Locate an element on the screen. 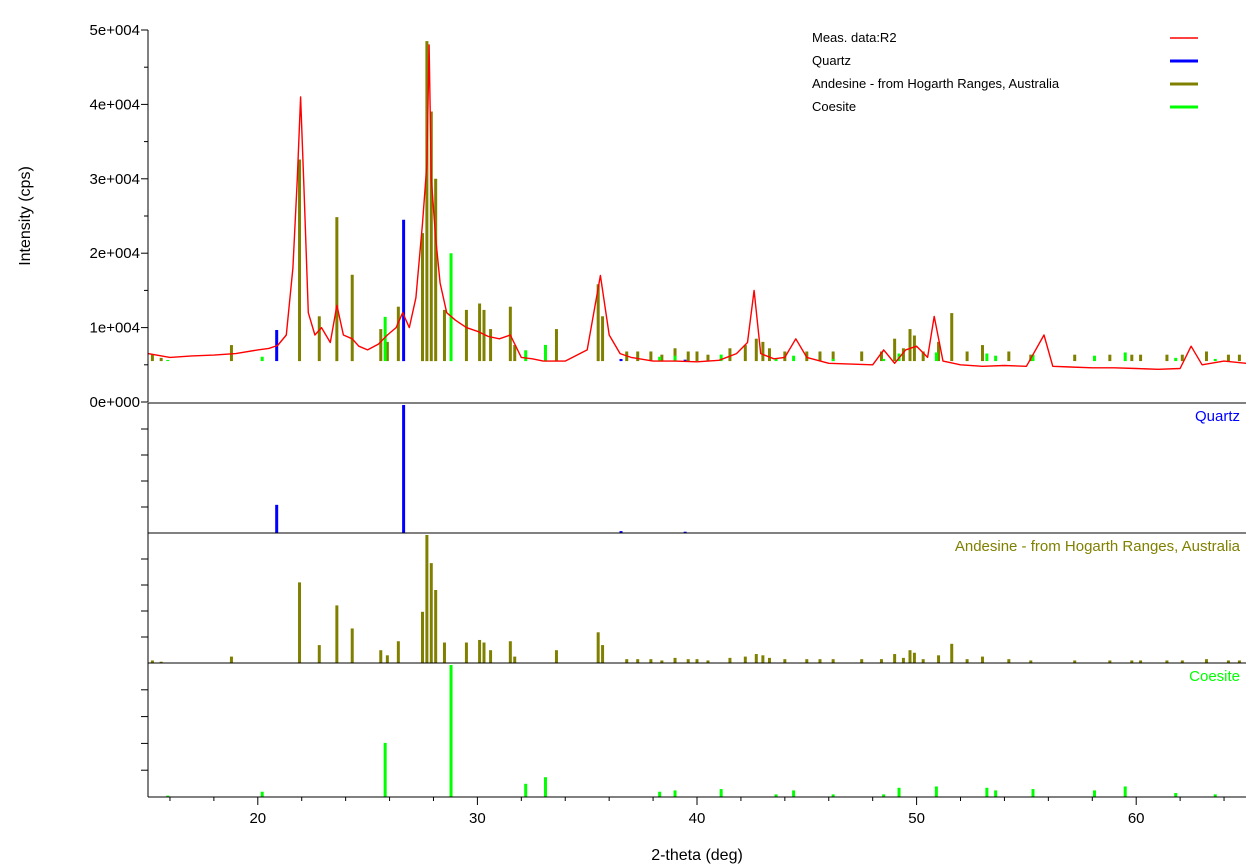  y-tick-label: 5e+004 is located at coordinates (115, 30).